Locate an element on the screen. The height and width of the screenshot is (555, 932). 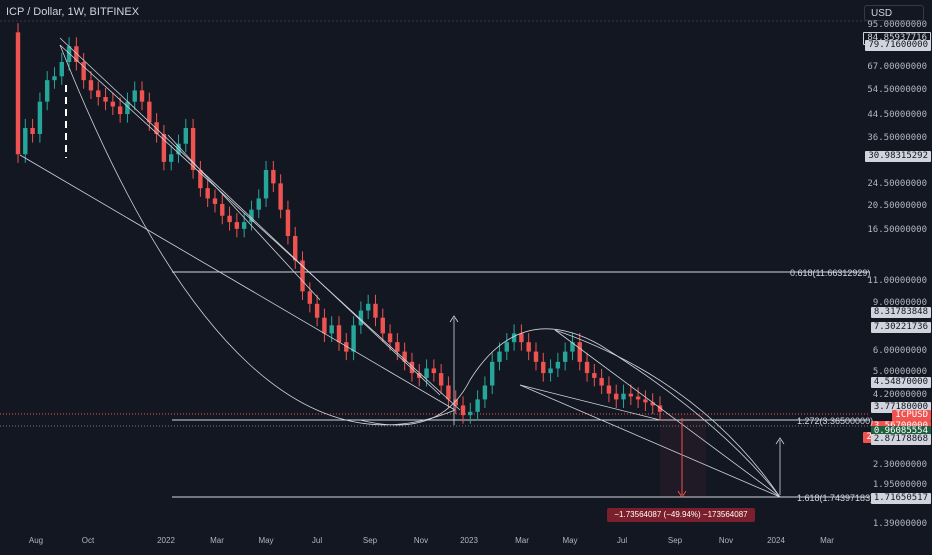
currency-button: USD is located at coordinates (894, 13).